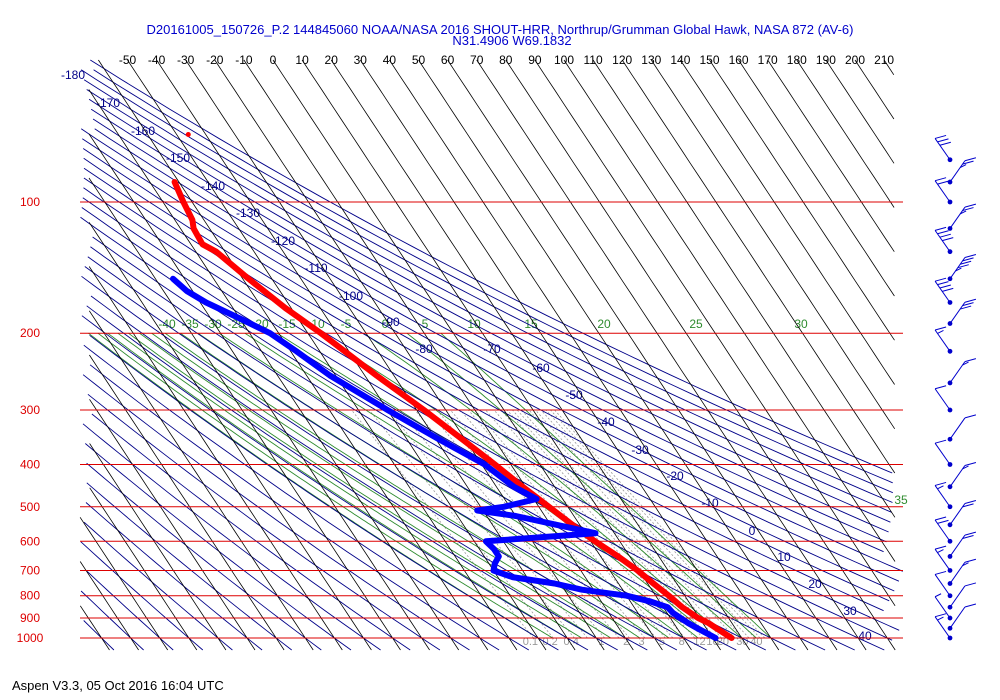 The image size is (1000, 700). What do you see at coordinates (425, 324) in the screenshot?
I see `moist-adiabat-label: 5` at bounding box center [425, 324].